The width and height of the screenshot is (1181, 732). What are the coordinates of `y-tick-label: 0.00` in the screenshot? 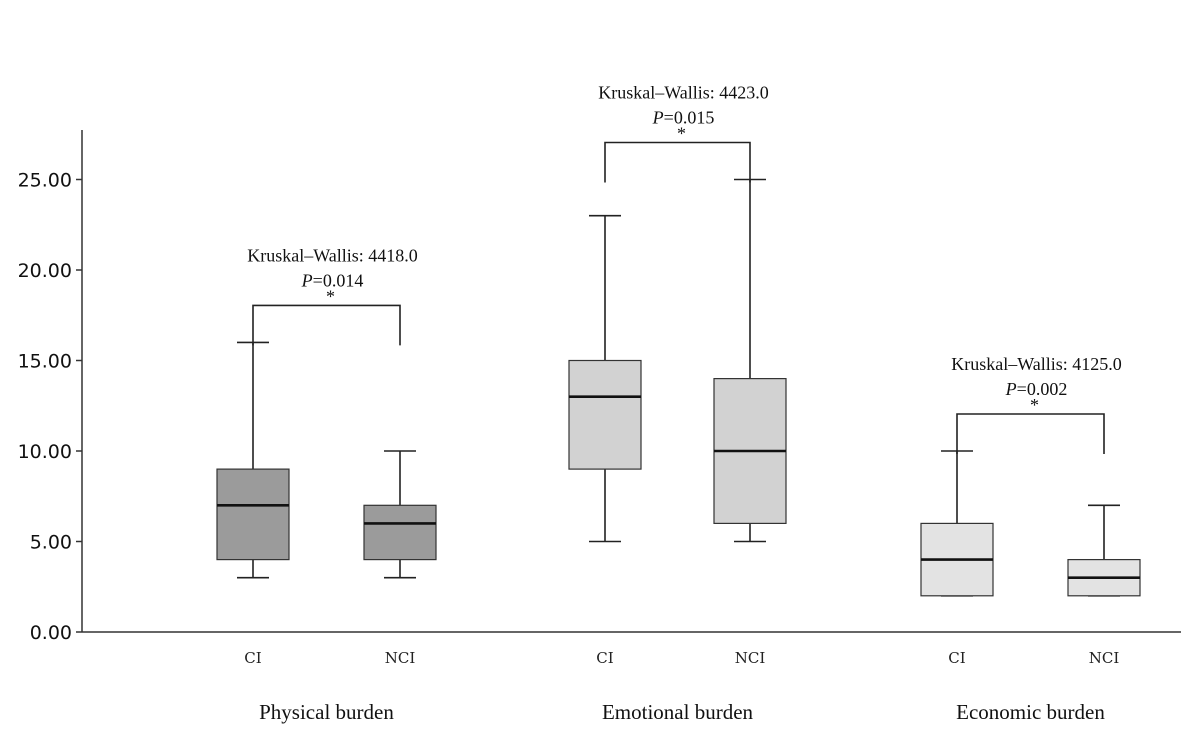 It's located at (51, 633).